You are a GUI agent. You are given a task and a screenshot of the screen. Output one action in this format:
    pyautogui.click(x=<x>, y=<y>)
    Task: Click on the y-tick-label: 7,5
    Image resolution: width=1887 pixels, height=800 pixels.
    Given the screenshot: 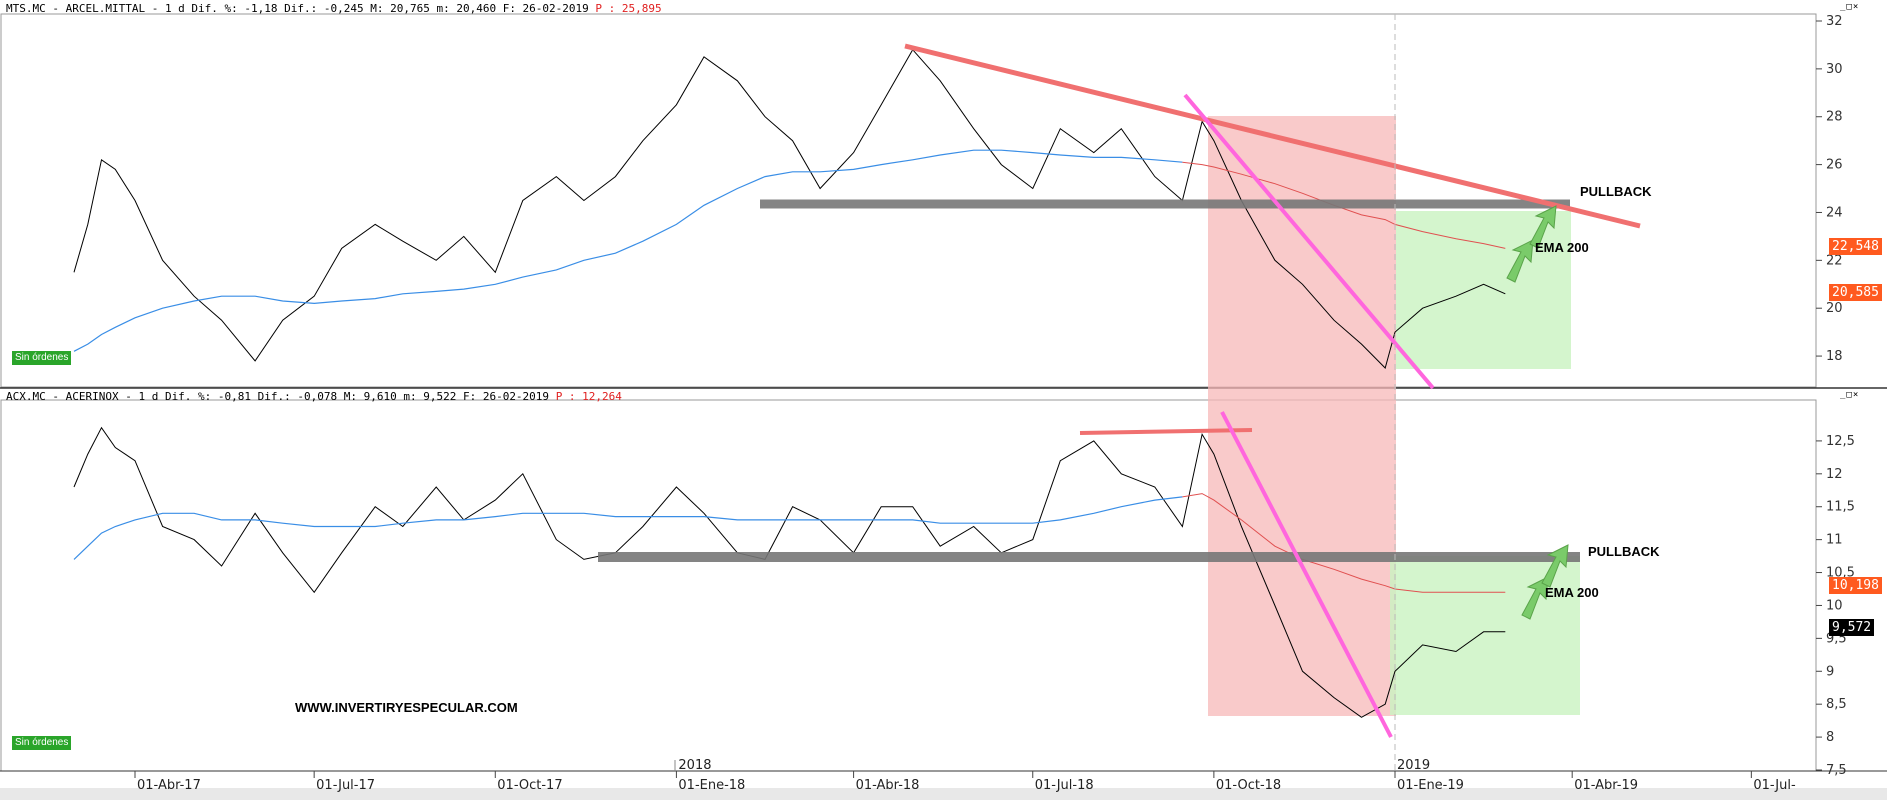 What is the action you would take?
    pyautogui.click(x=1836, y=770)
    